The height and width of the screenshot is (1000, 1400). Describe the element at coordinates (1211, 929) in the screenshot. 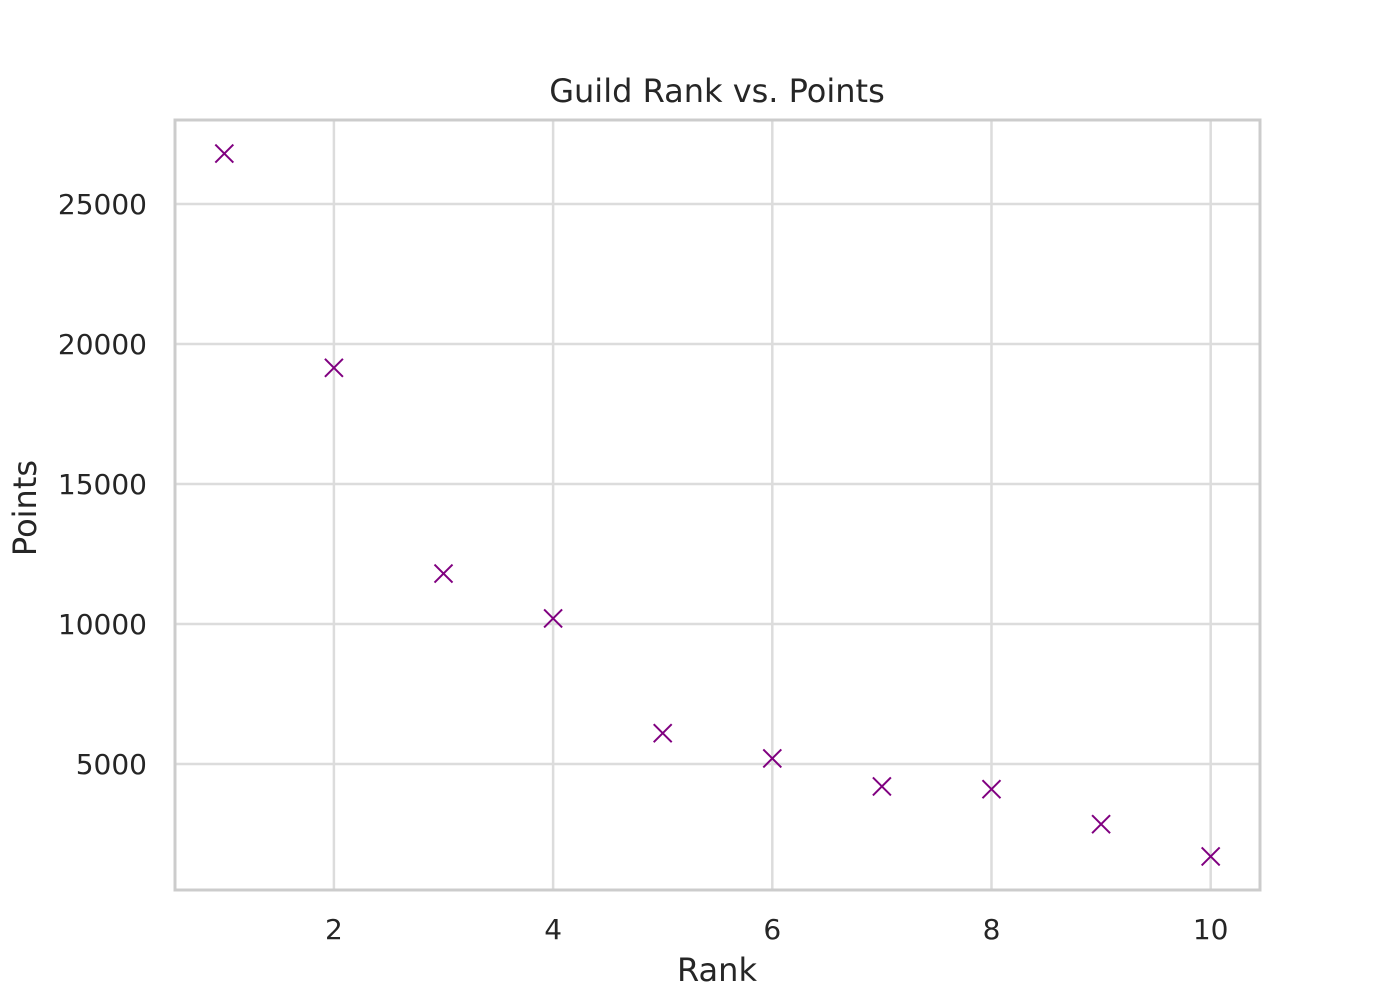

I see `x-tick-label: 10` at that location.